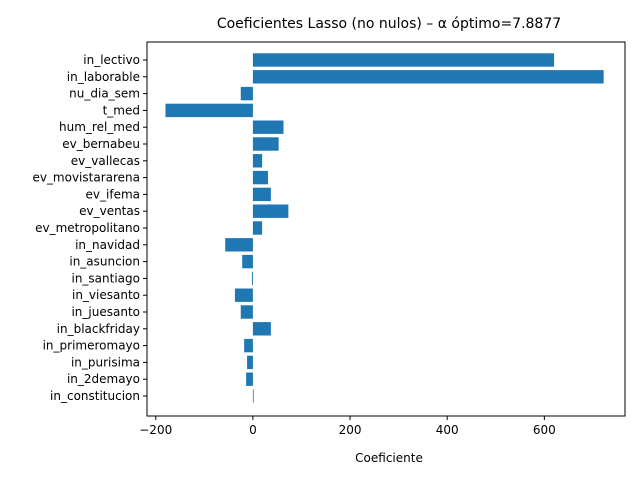 Image resolution: width=640 pixels, height=480 pixels. I want to click on bar-in-asuncion, so click(247, 261).